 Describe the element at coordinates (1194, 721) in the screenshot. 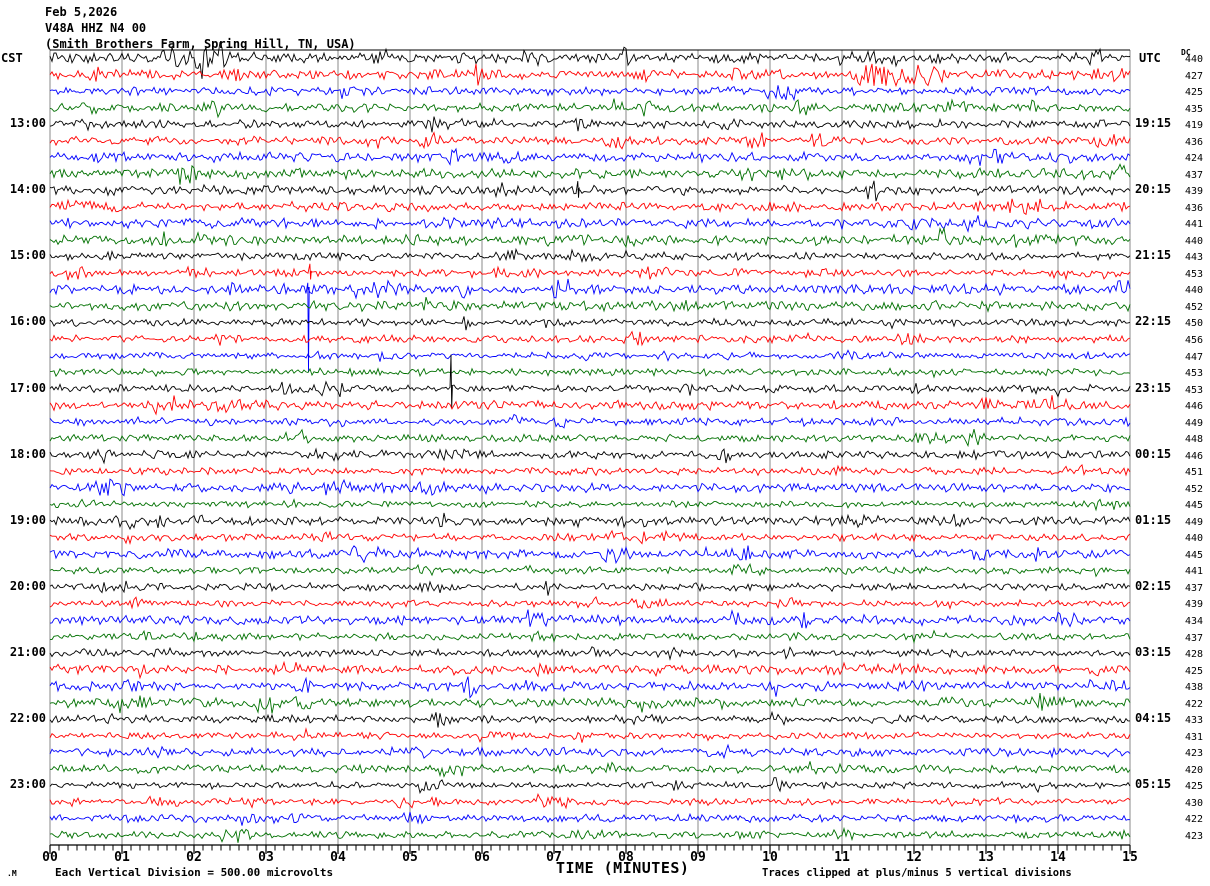

I see `dc-value: 433` at that location.